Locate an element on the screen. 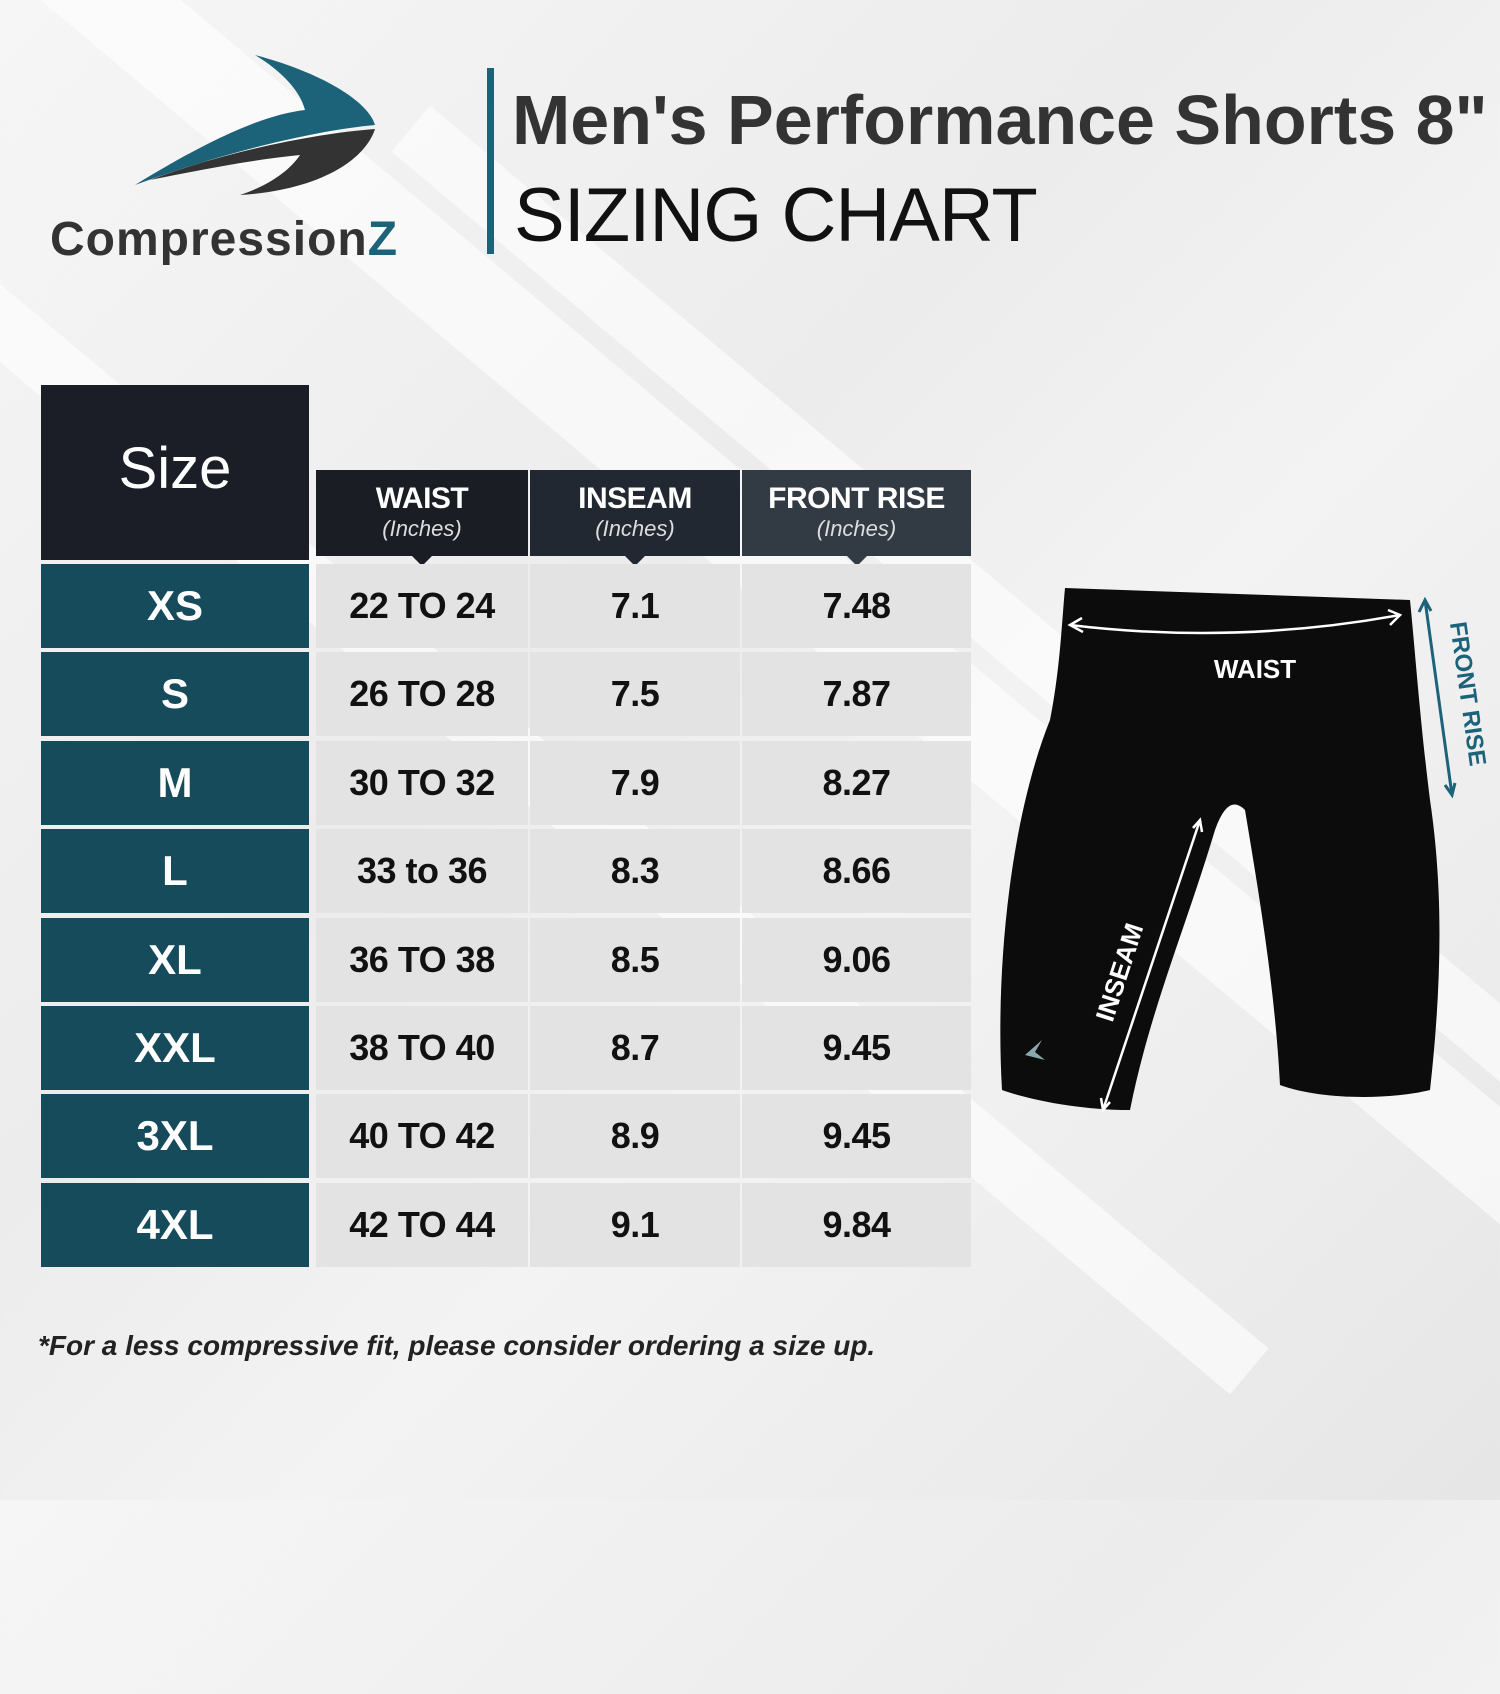 The image size is (1500, 1694). size-label: 3XL is located at coordinates (175, 1136).